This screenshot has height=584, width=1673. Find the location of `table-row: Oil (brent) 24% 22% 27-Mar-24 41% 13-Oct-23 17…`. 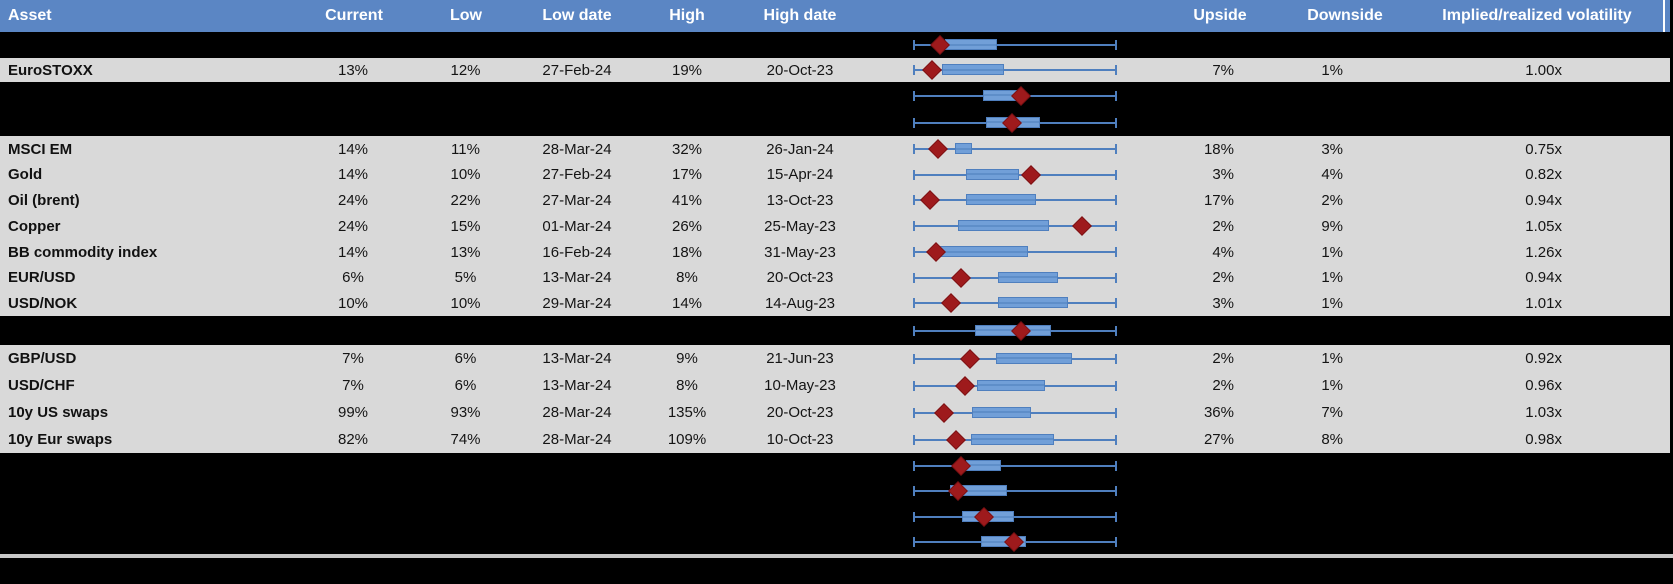

table-row: Oil (brent) 24% 22% 27-Mar-24 41% 13-Oct-23 17… is located at coordinates (835, 200).